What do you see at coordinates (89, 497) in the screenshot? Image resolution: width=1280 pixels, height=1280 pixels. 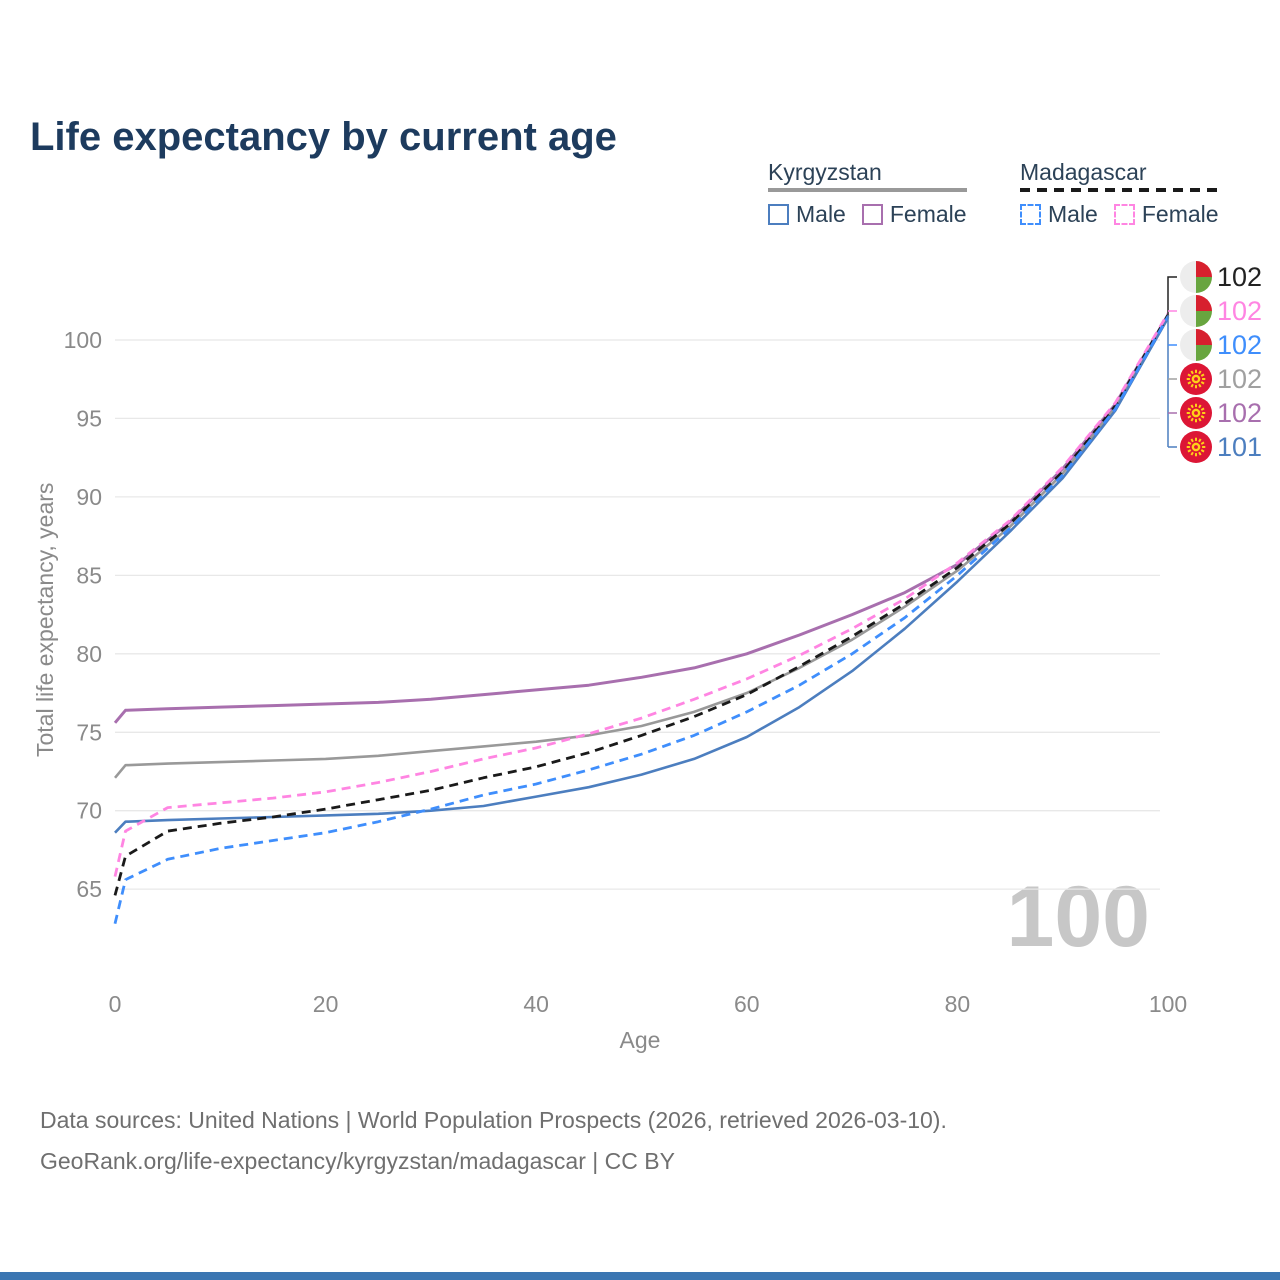 I see `y-tick-label: 90` at bounding box center [89, 497].